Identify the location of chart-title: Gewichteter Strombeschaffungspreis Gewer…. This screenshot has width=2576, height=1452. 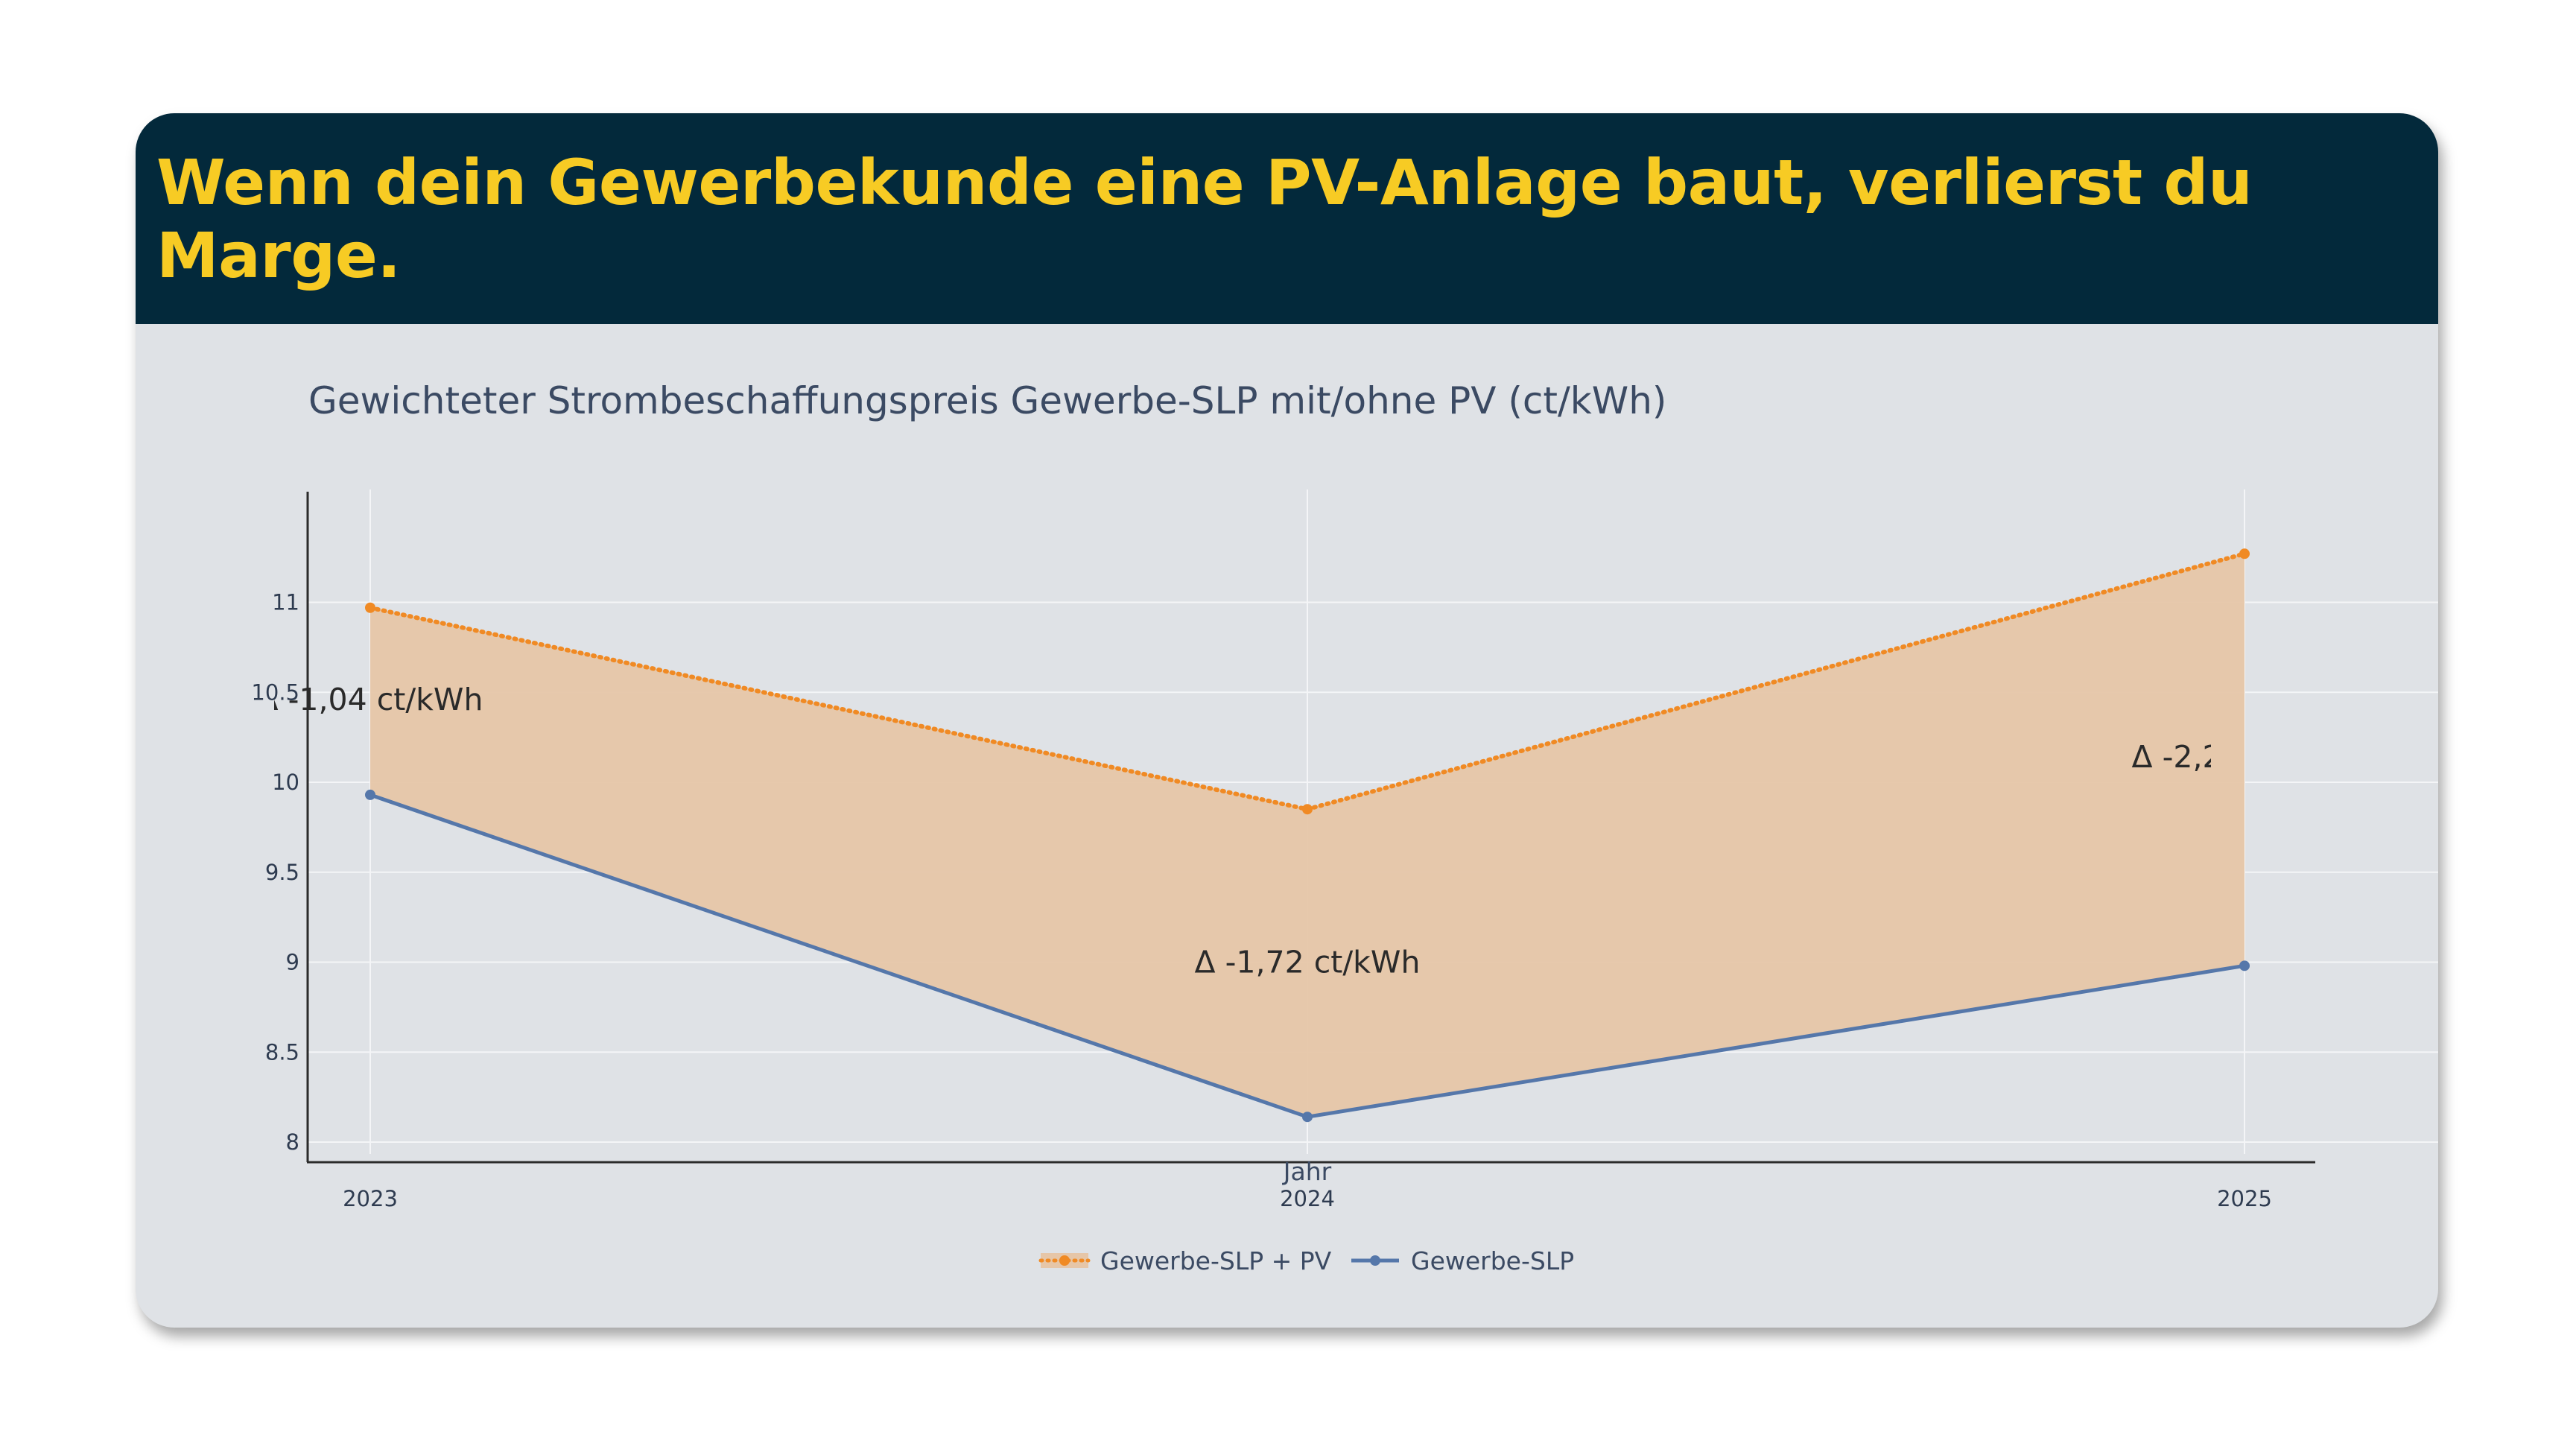
(987, 401).